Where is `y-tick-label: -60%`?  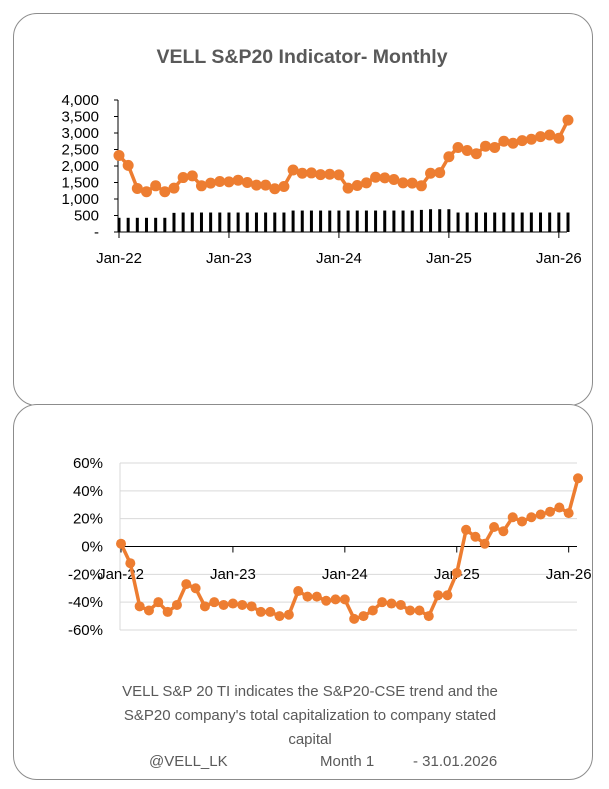
y-tick-label: -60% is located at coordinates (85, 630).